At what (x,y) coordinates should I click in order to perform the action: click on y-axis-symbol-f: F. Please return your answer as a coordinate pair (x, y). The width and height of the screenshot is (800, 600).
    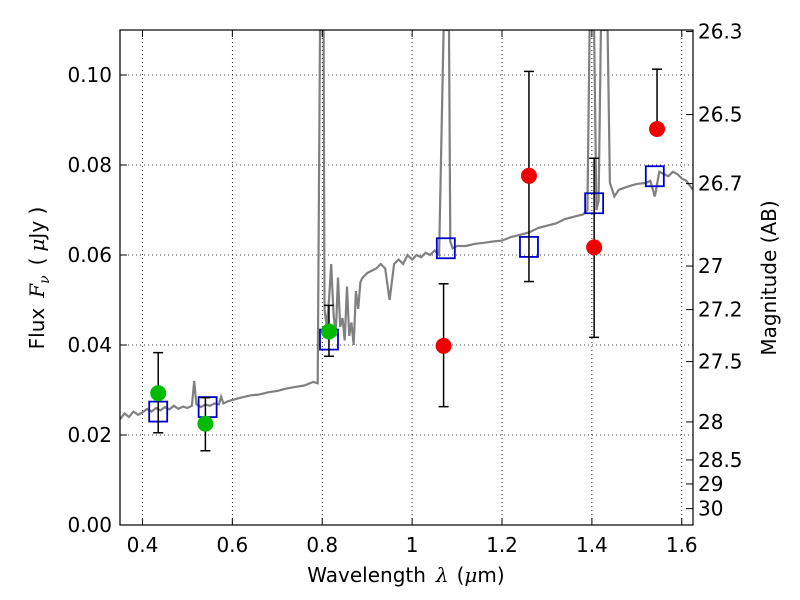
    Looking at the image, I should click on (37, 291).